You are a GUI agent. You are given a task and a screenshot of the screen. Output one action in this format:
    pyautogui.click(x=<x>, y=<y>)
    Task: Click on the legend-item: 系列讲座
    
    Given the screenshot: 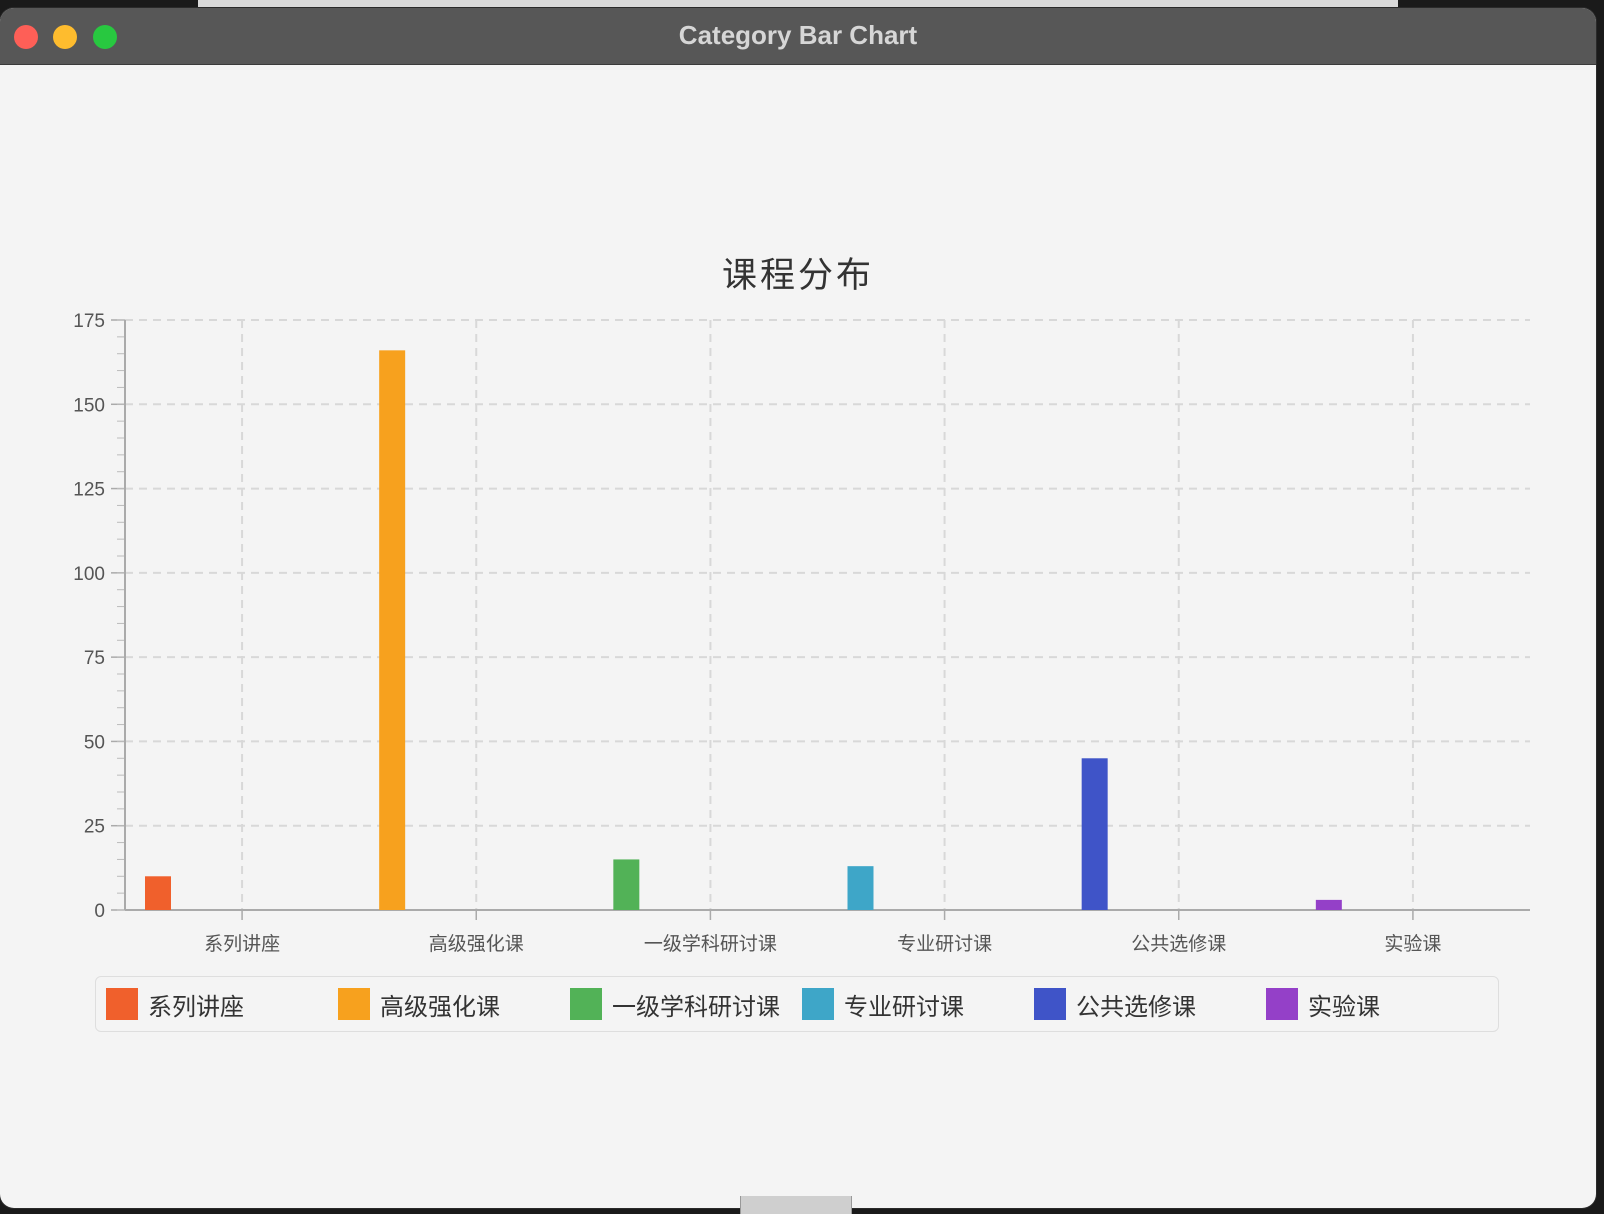 What is the action you would take?
    pyautogui.click(x=175, y=1004)
    